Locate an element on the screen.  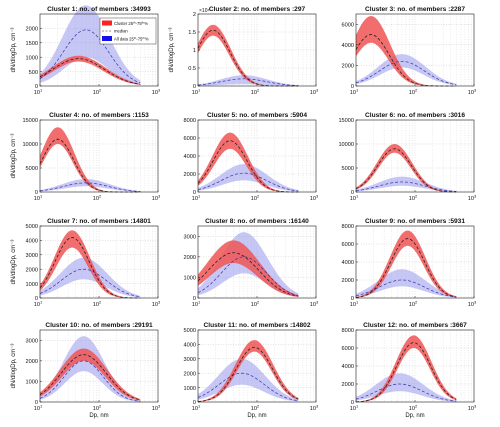
y-tick-label: 500 is located at coordinates (33, 73).